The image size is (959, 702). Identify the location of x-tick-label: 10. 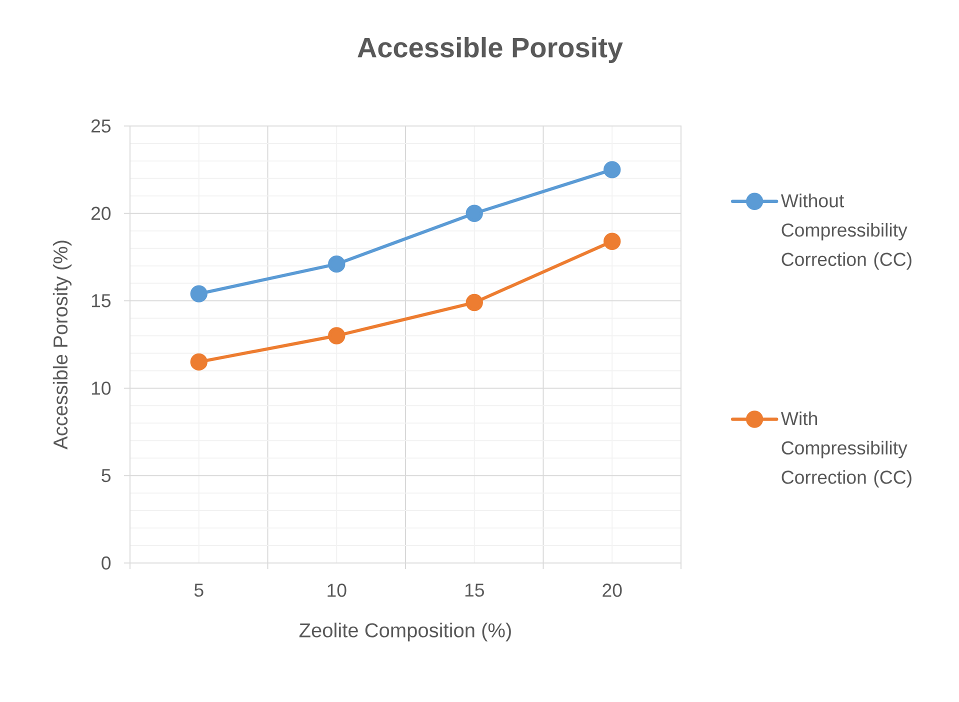
(337, 590).